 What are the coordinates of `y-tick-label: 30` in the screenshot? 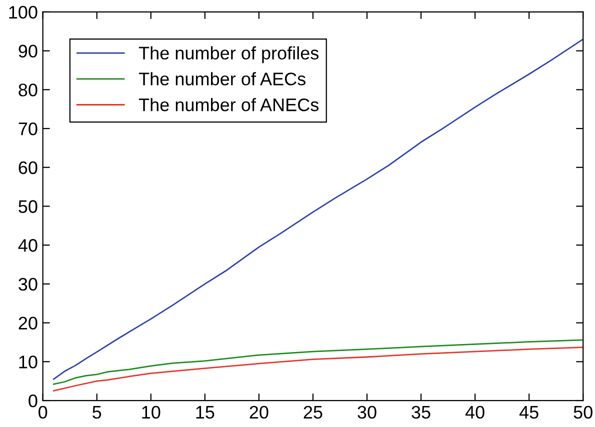 It's located at (28, 284).